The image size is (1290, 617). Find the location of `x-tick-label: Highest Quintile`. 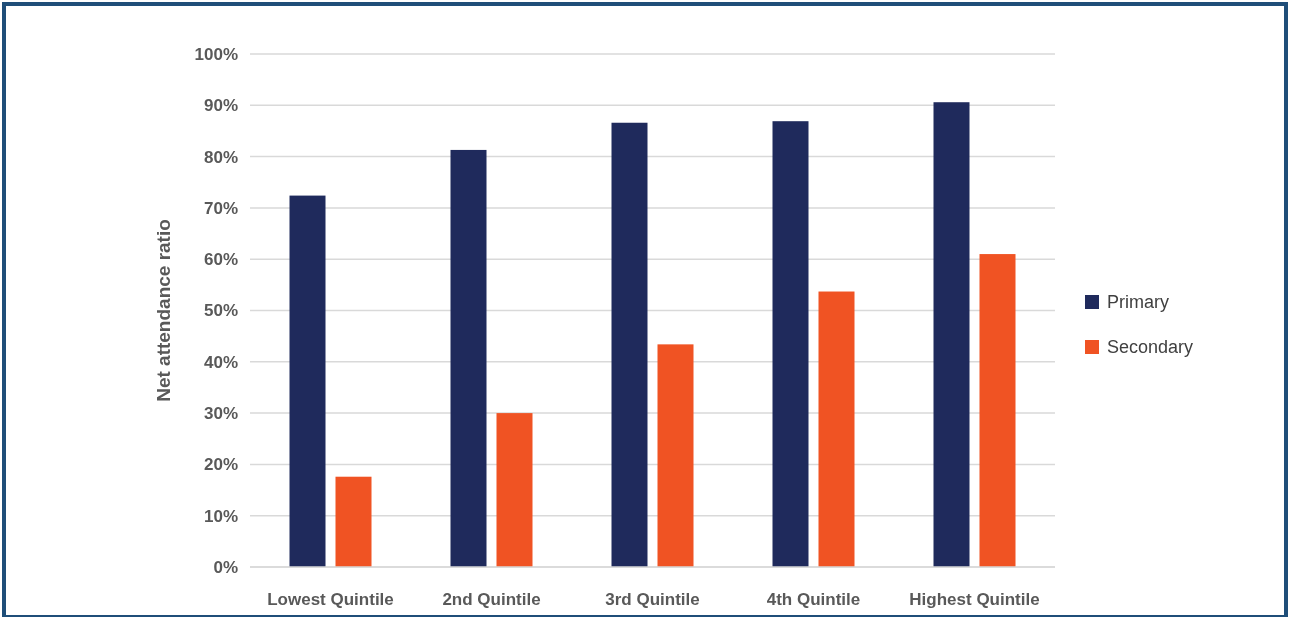

x-tick-label: Highest Quintile is located at coordinates (974, 599).